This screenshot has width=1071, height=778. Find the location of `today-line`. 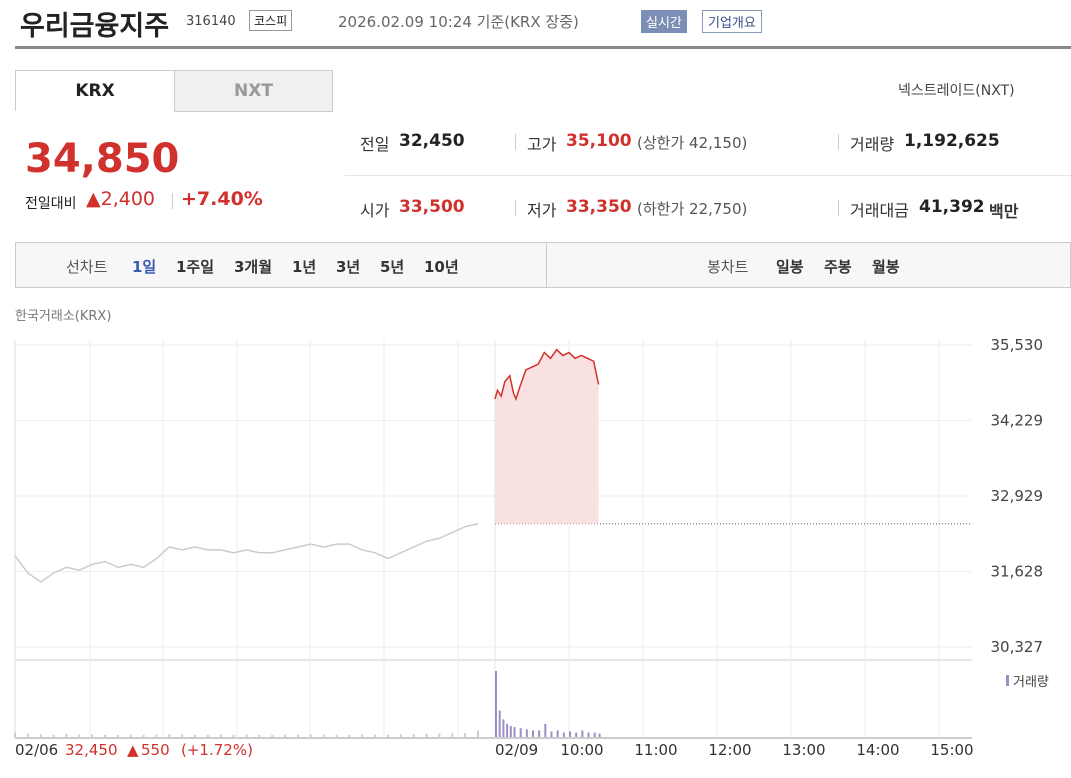

today-line is located at coordinates (547, 375).